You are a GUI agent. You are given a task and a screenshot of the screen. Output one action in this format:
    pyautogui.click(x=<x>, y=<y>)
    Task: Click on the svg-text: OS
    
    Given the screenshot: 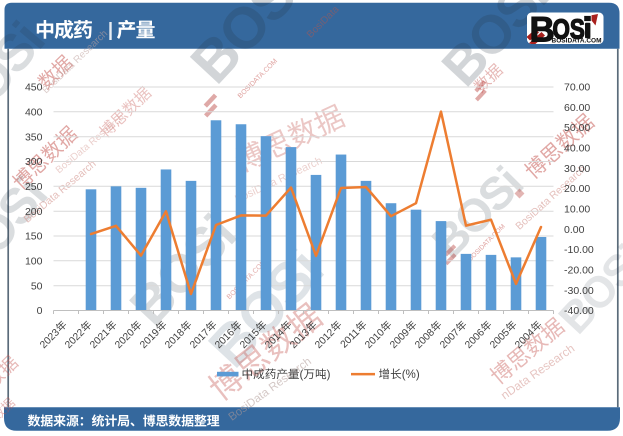 What is the action you would take?
    pyautogui.click(x=569, y=29)
    